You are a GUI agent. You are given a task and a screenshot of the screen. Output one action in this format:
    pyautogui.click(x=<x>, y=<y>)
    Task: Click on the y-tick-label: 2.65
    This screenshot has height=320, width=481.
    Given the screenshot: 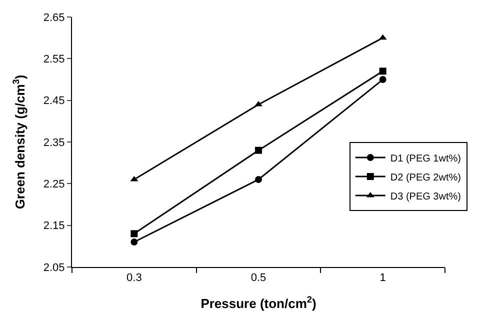 What is the action you would take?
    pyautogui.click(x=54, y=18)
    